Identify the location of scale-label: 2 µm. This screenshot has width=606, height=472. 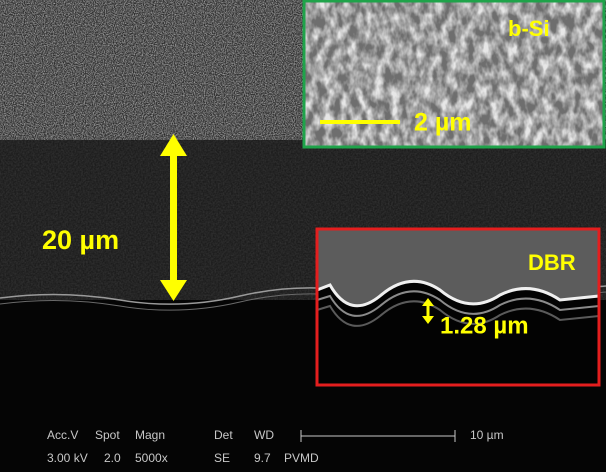
(442, 123).